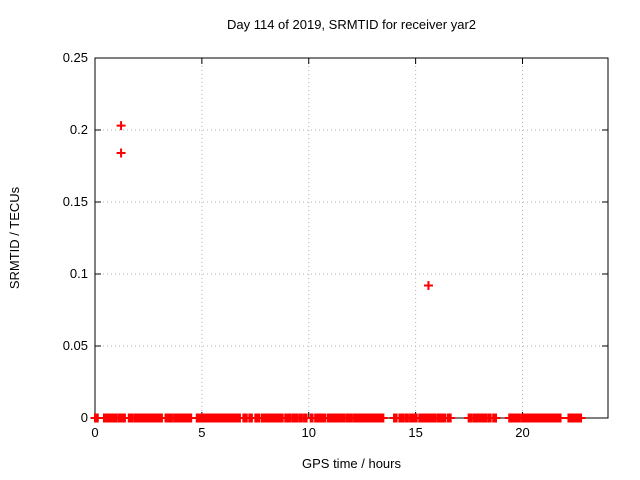 The width and height of the screenshot is (640, 480). What do you see at coordinates (95, 432) in the screenshot?
I see `x-tick-label: 0` at bounding box center [95, 432].